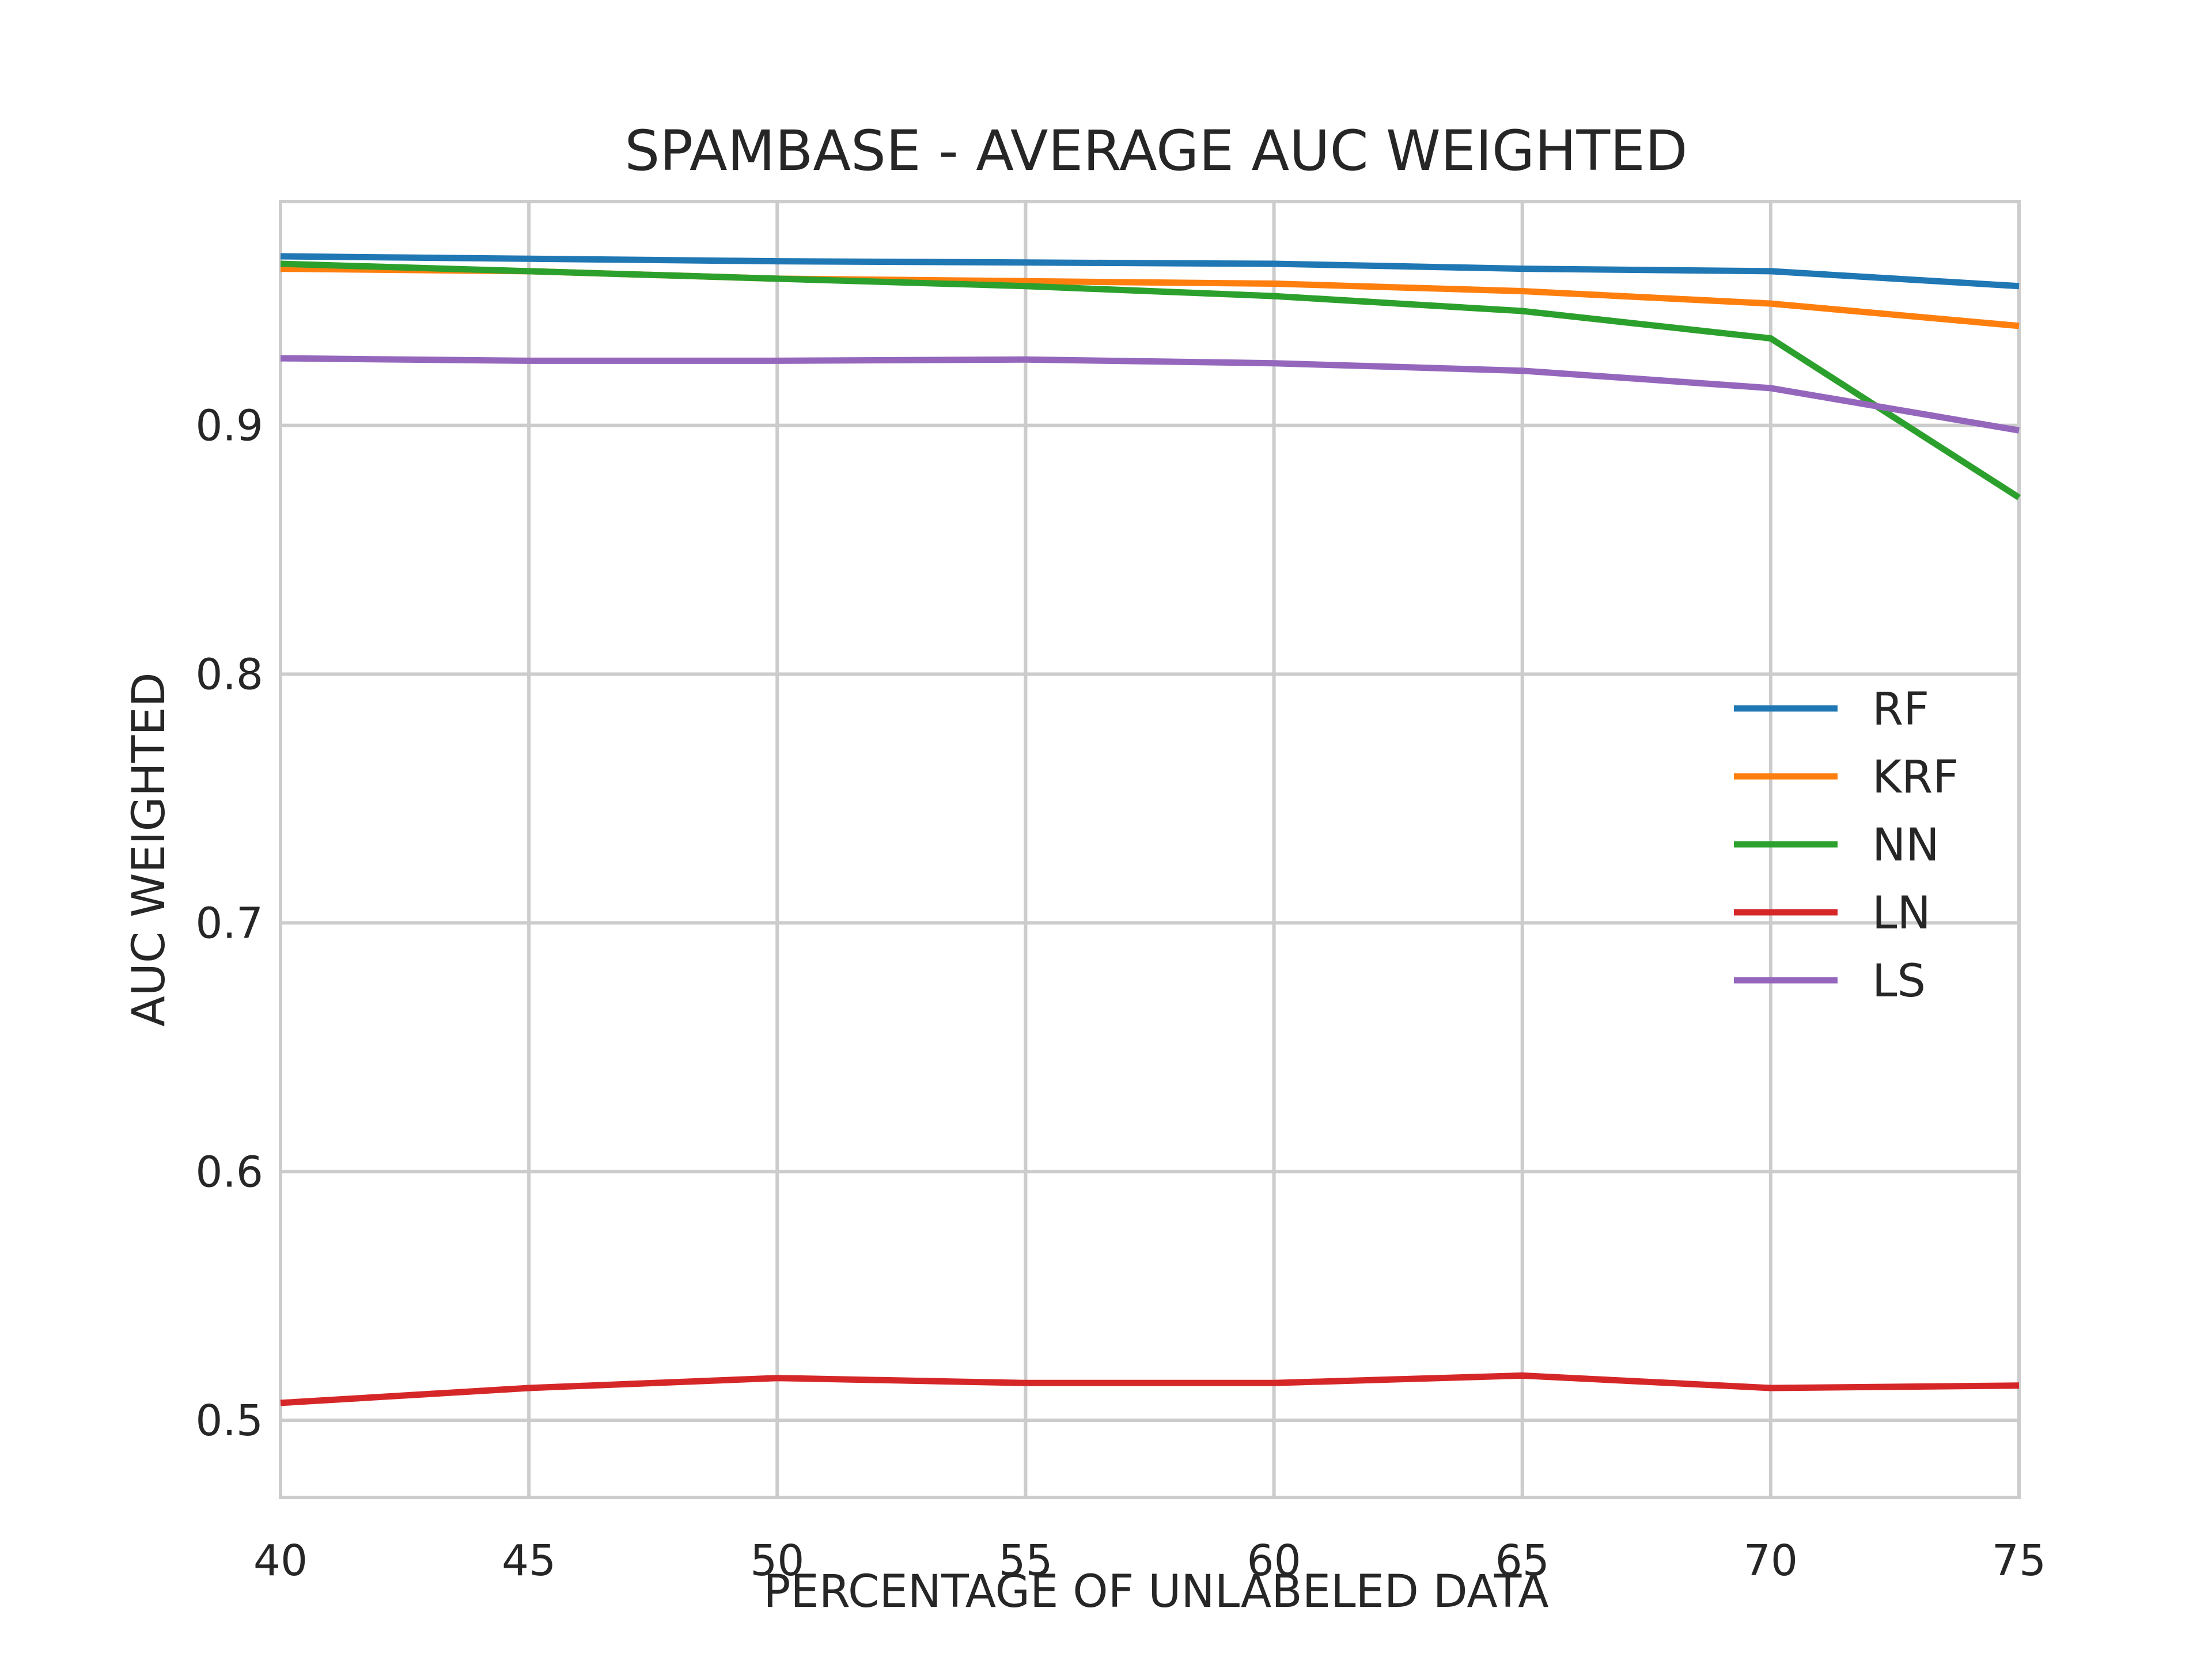 This screenshot has height=1661, width=2212. Describe the element at coordinates (777, 1561) in the screenshot. I see `x-tick-label: 50` at that location.